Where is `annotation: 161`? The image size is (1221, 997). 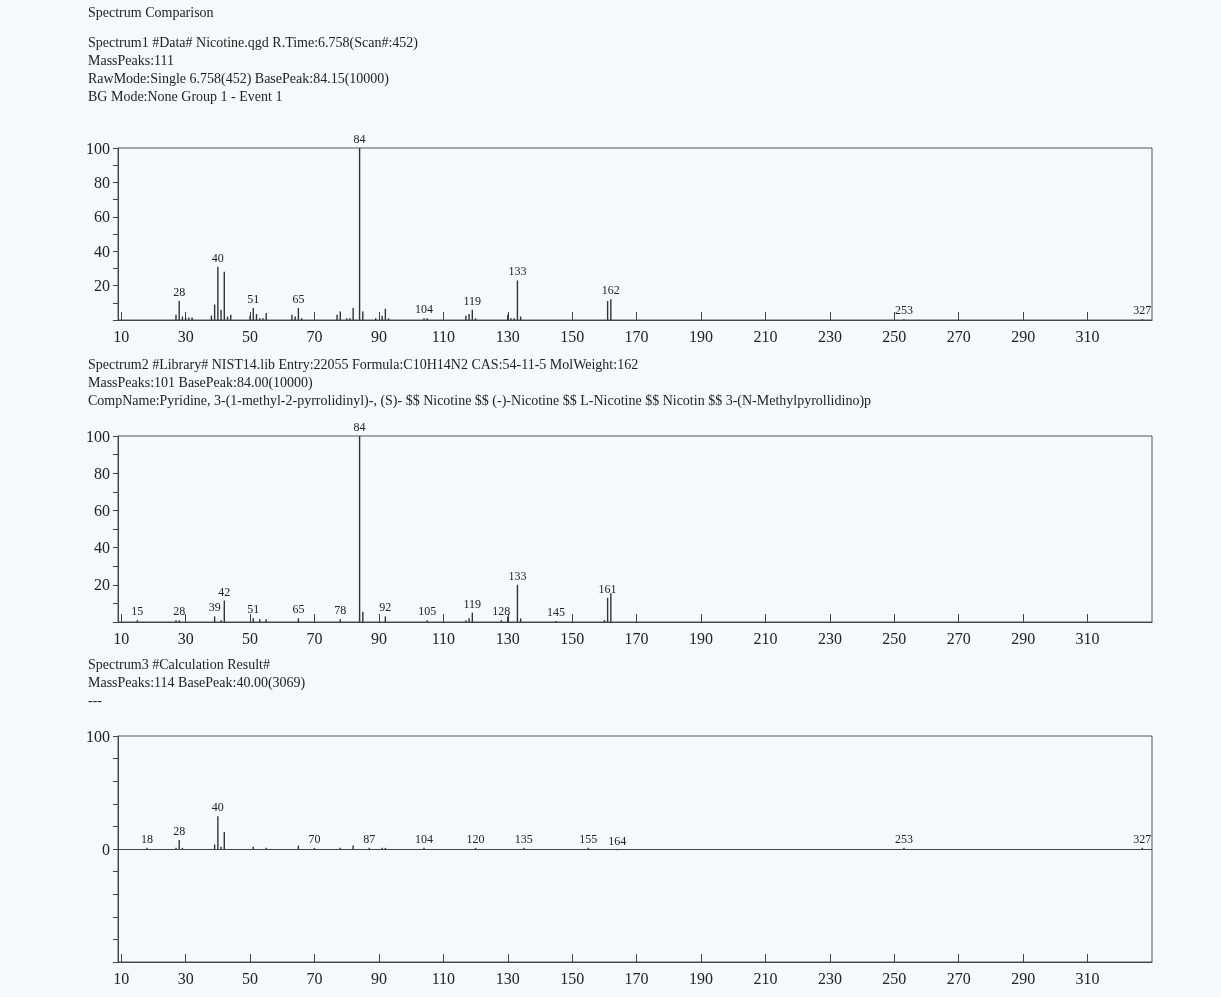
annotation: 161 is located at coordinates (607, 588).